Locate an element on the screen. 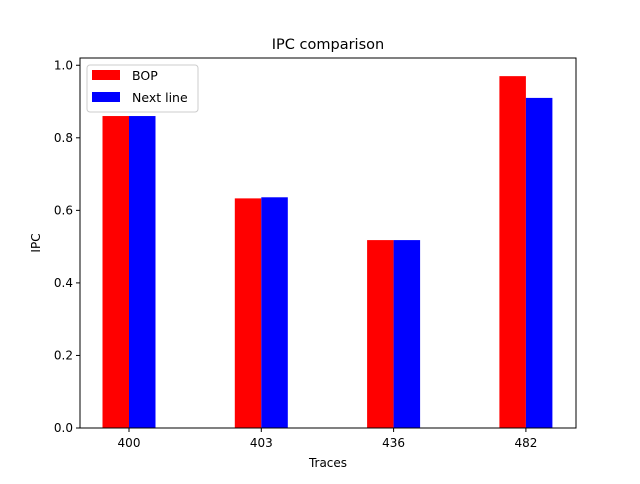 The width and height of the screenshot is (640, 484). x-tick-label: 400 is located at coordinates (129, 443).